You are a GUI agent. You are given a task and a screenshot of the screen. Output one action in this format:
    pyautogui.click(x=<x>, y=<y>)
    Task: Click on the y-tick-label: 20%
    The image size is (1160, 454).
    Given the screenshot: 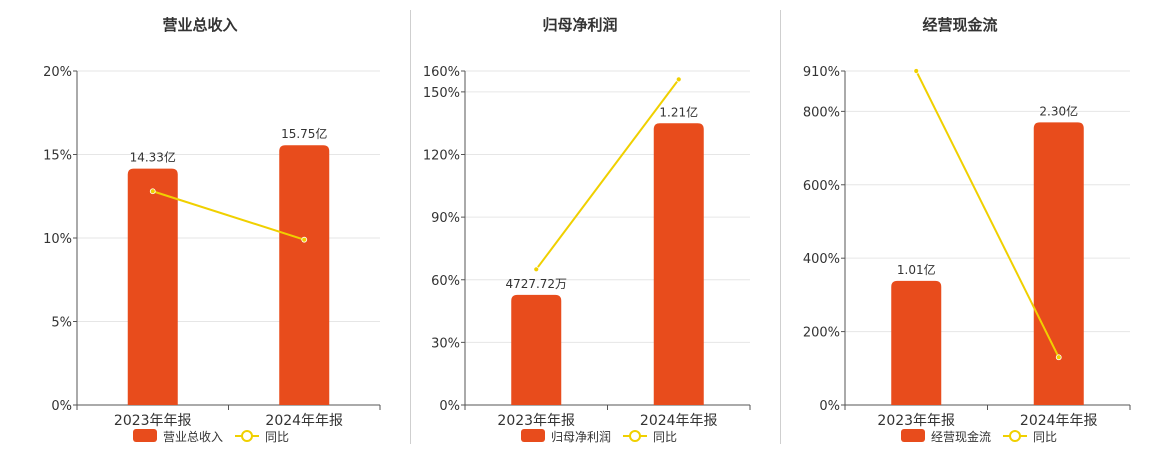 What is the action you would take?
    pyautogui.click(x=57, y=72)
    